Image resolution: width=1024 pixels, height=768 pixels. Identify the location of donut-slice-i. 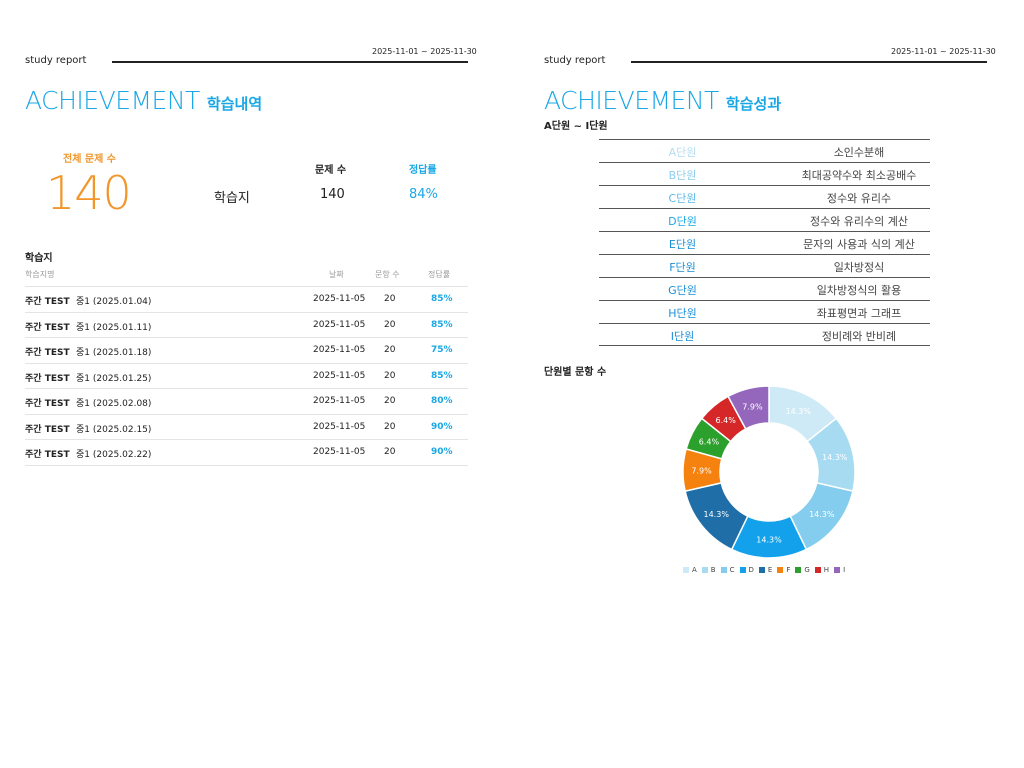
(748, 407).